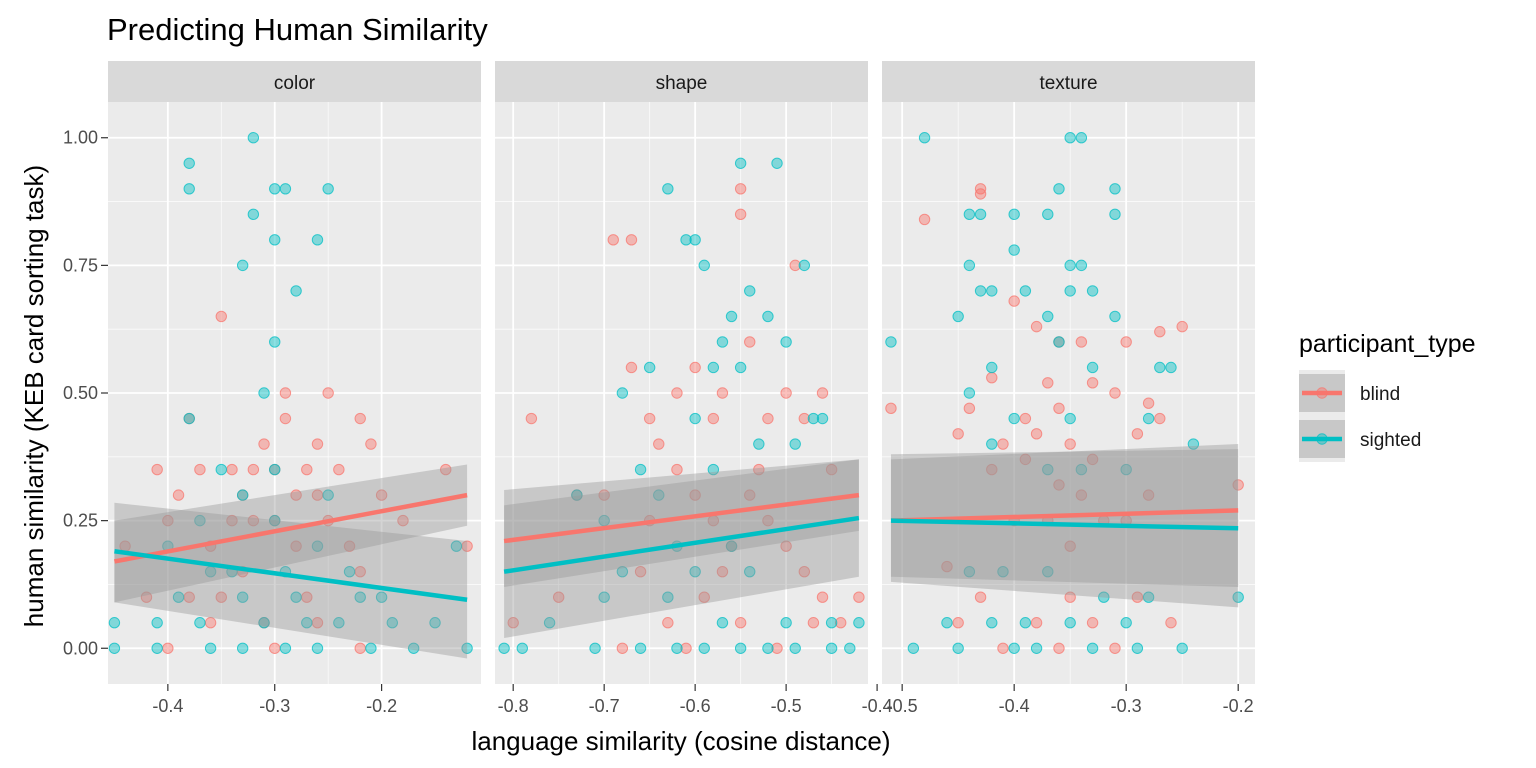  I want to click on x-tick-label: -0.8, so click(513, 706).